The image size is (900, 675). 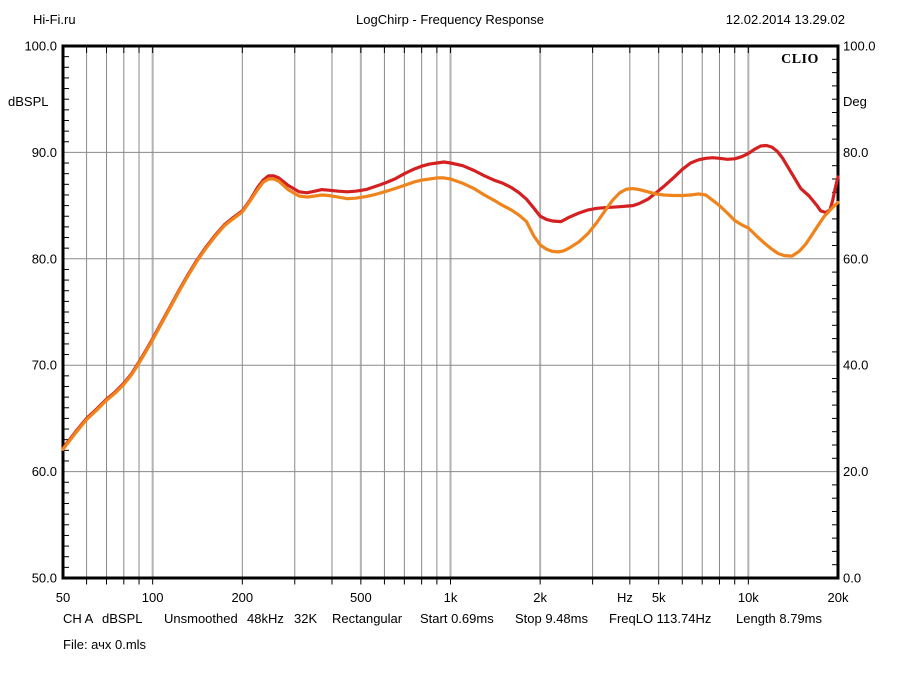 What do you see at coordinates (242, 597) in the screenshot?
I see `svg-text: 200` at bounding box center [242, 597].